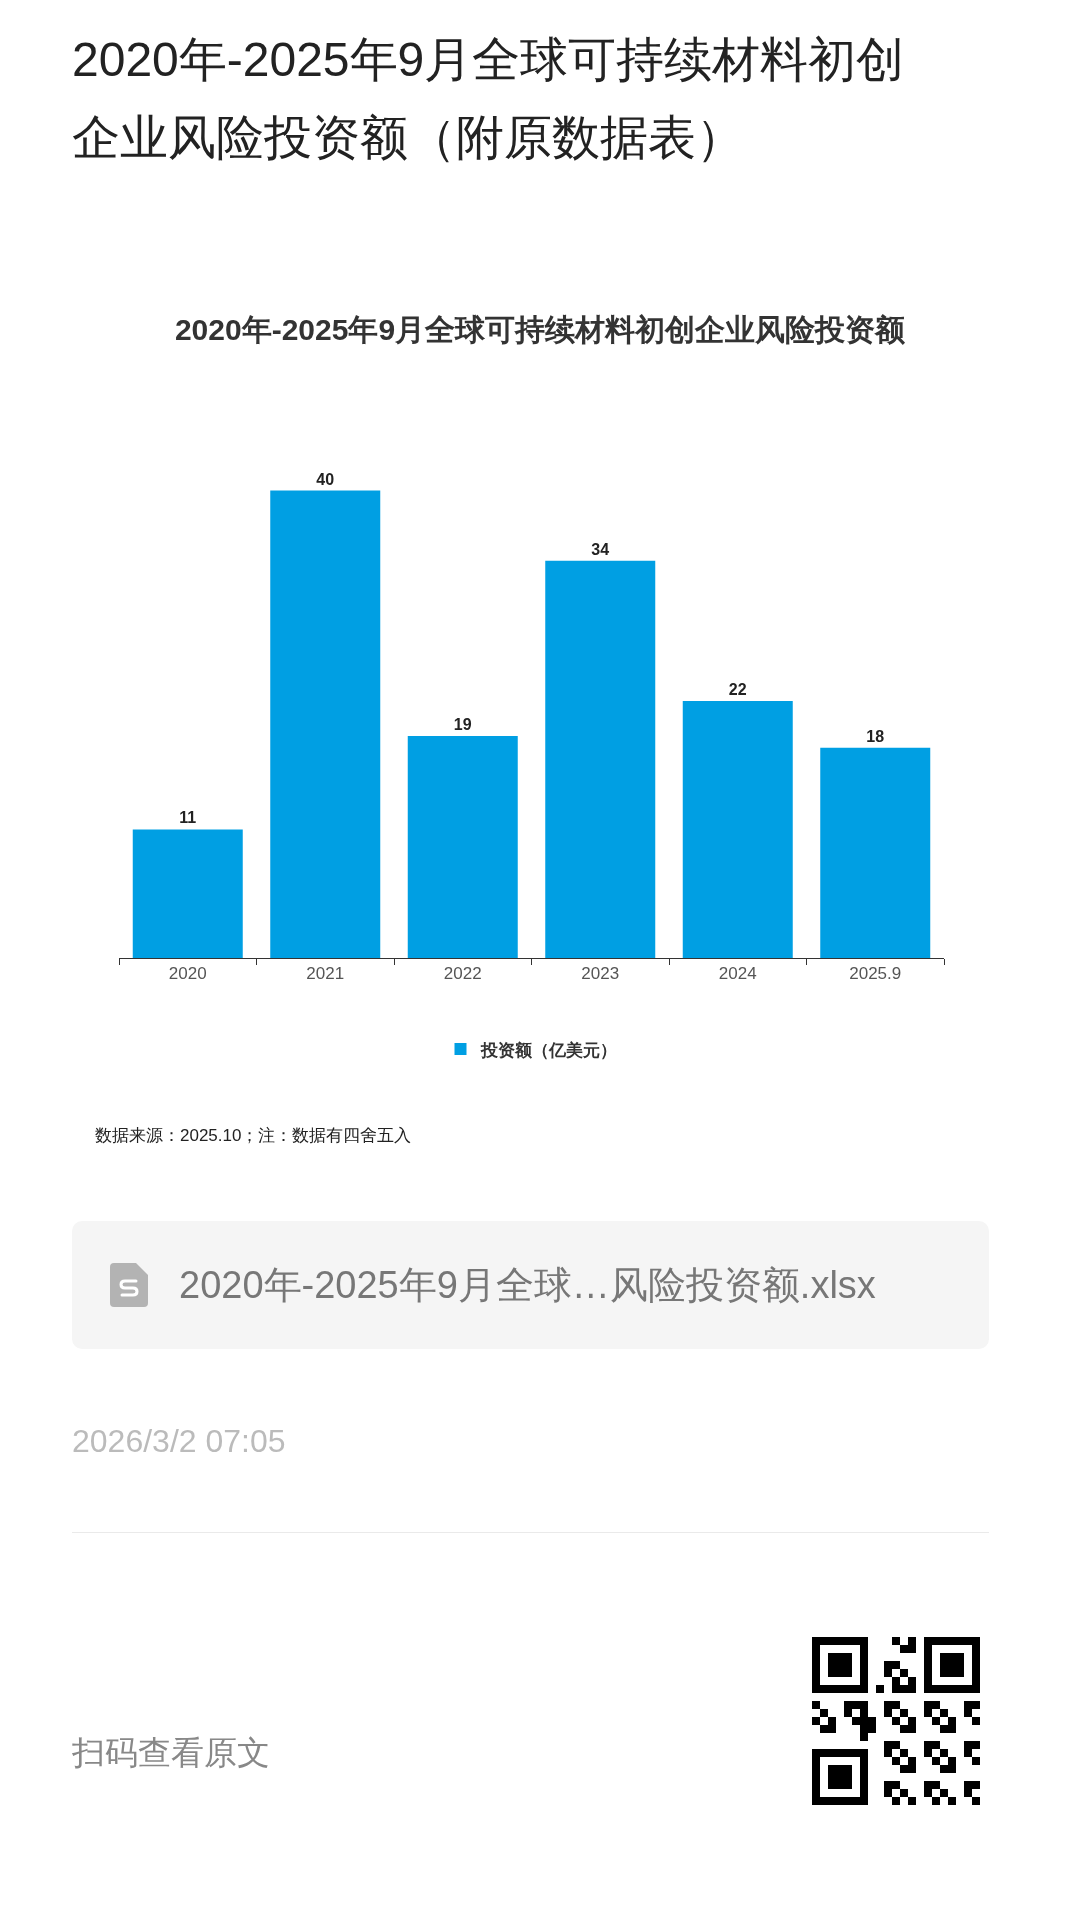 This screenshot has width=1080, height=1909. Describe the element at coordinates (171, 1753) in the screenshot. I see `text: 扫码查看原文` at that location.